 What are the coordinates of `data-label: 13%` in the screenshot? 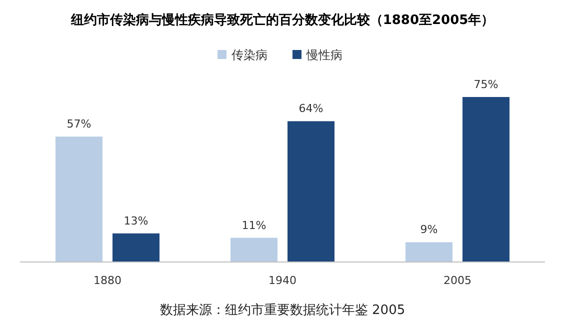 It's located at (136, 221).